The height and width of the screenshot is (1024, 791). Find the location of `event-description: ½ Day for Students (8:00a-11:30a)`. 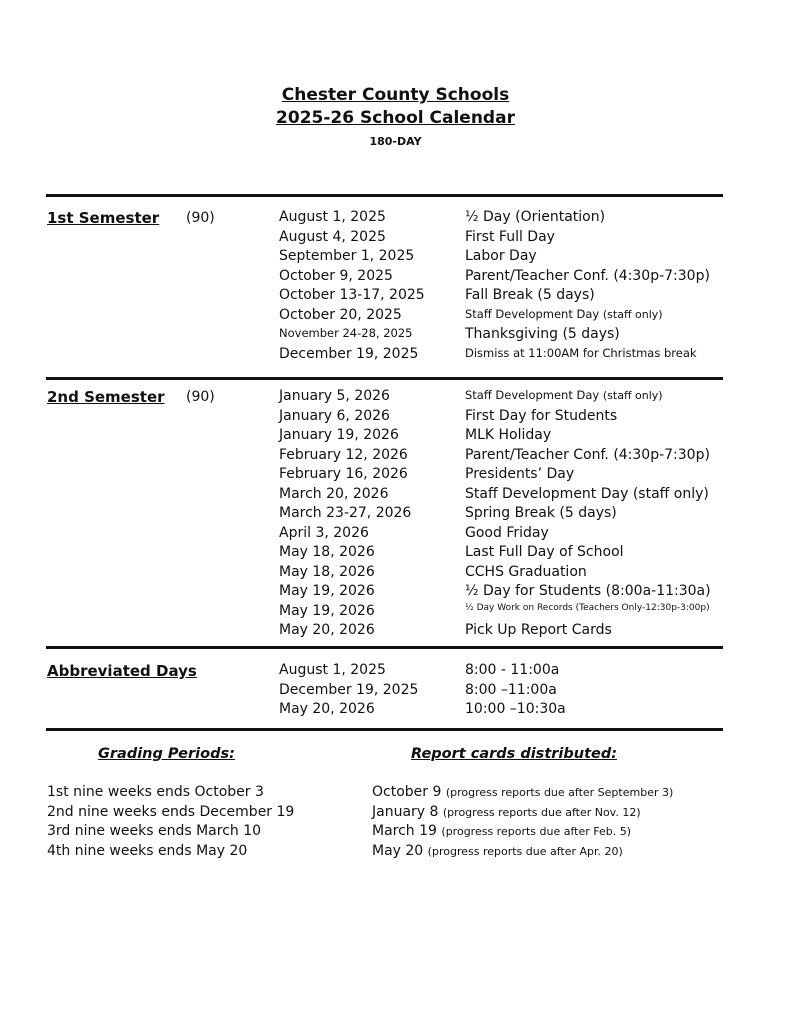

event-description: ½ Day for Students (8:00a-11:30a) is located at coordinates (588, 591).